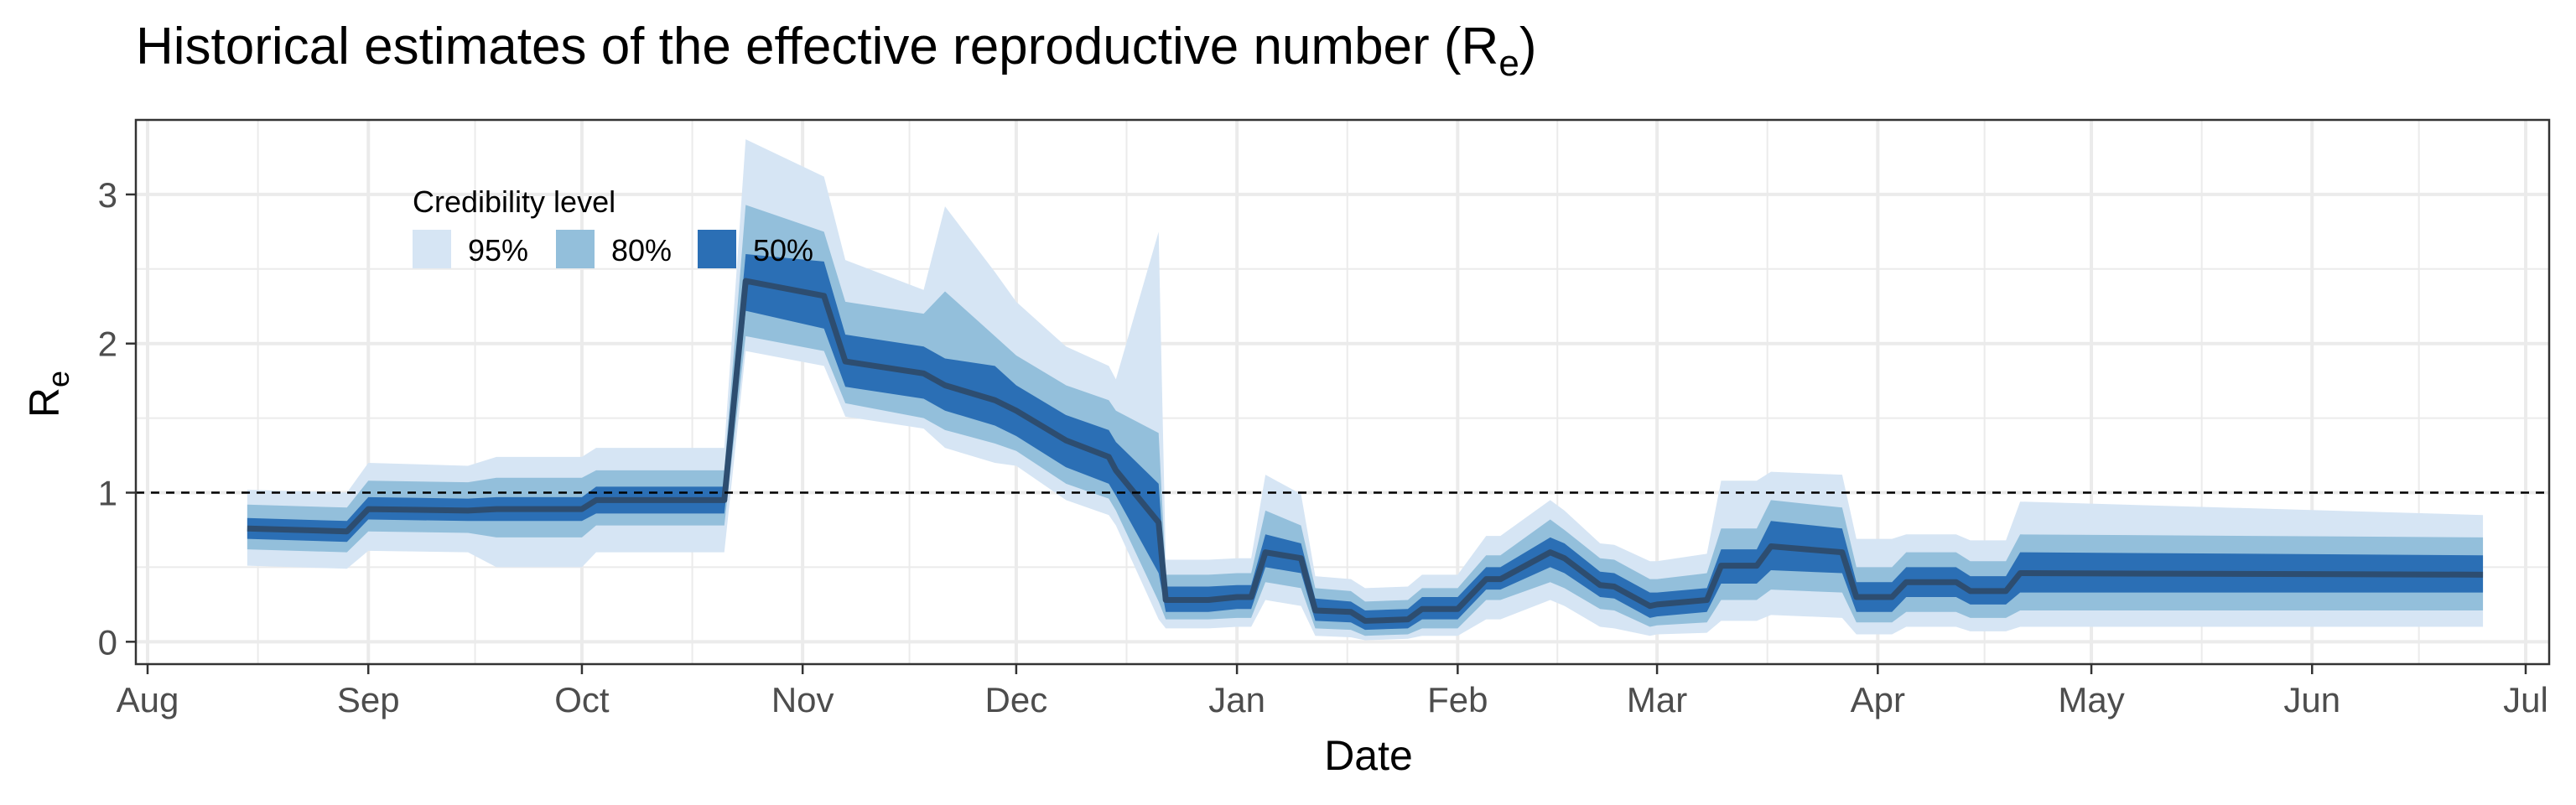 The width and height of the screenshot is (2576, 805). Describe the element at coordinates (1657, 699) in the screenshot. I see `x-tick-label: Mar` at that location.